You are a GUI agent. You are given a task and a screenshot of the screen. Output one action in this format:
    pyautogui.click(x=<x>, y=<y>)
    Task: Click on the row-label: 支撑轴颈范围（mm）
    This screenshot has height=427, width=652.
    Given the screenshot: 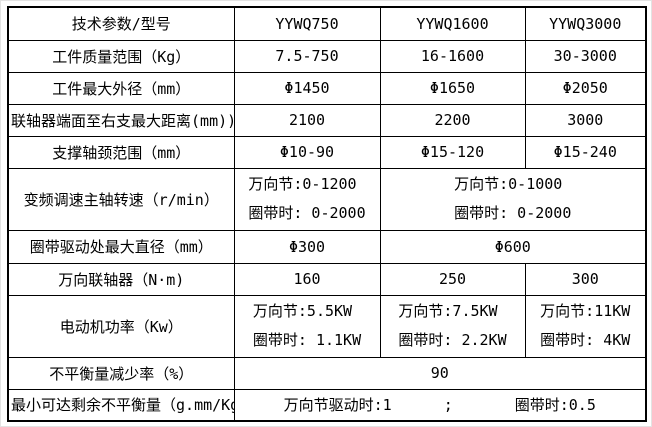 What is the action you would take?
    pyautogui.click(x=121, y=152)
    